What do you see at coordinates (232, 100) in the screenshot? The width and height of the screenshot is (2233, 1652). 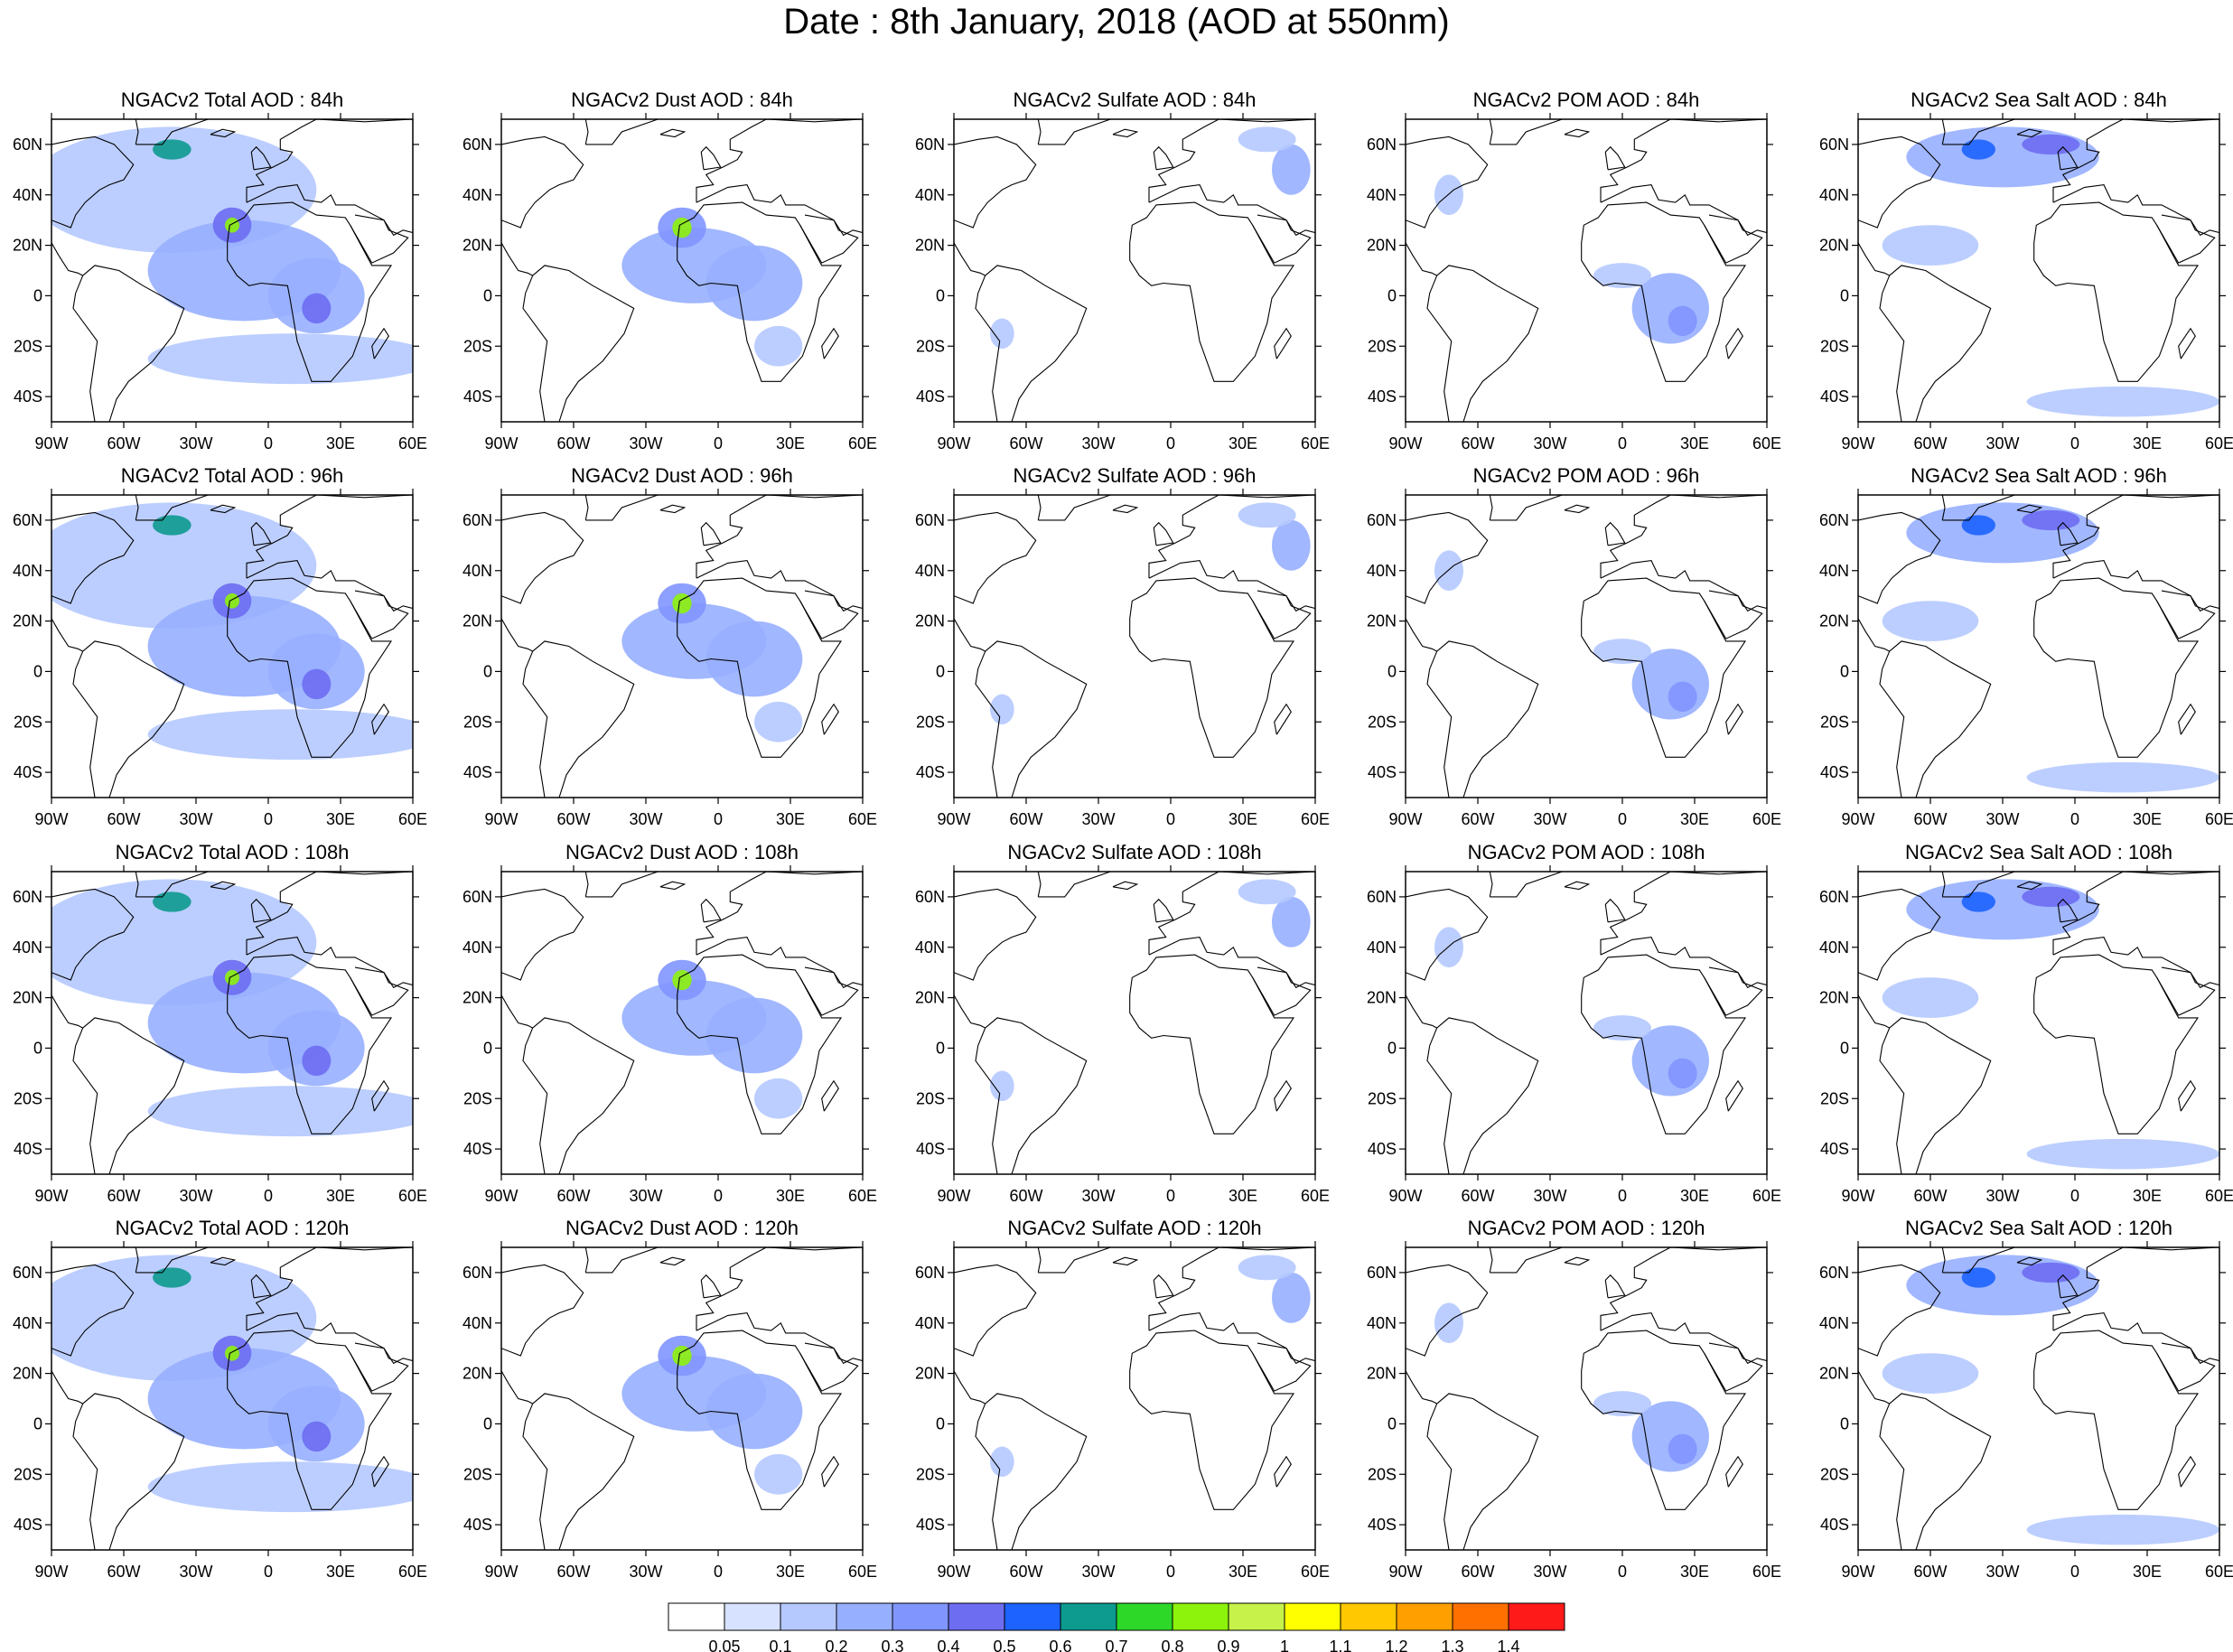 I see `panel-title: NGACv2 Total AOD : 84h` at bounding box center [232, 100].